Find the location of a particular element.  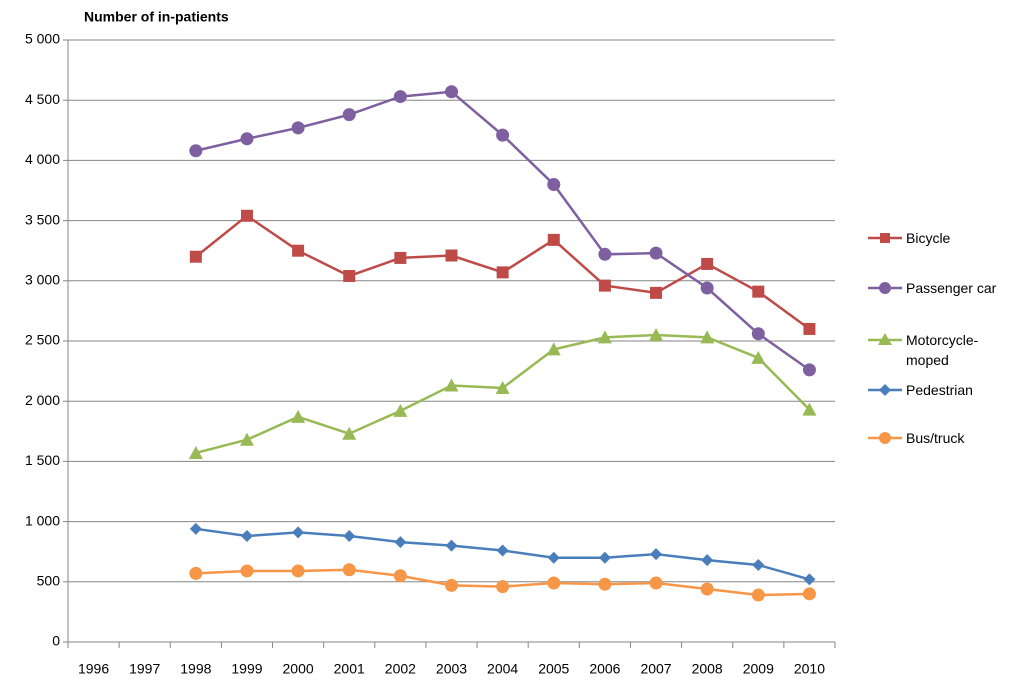

y-tick-label: 4 500 is located at coordinates (42, 99).